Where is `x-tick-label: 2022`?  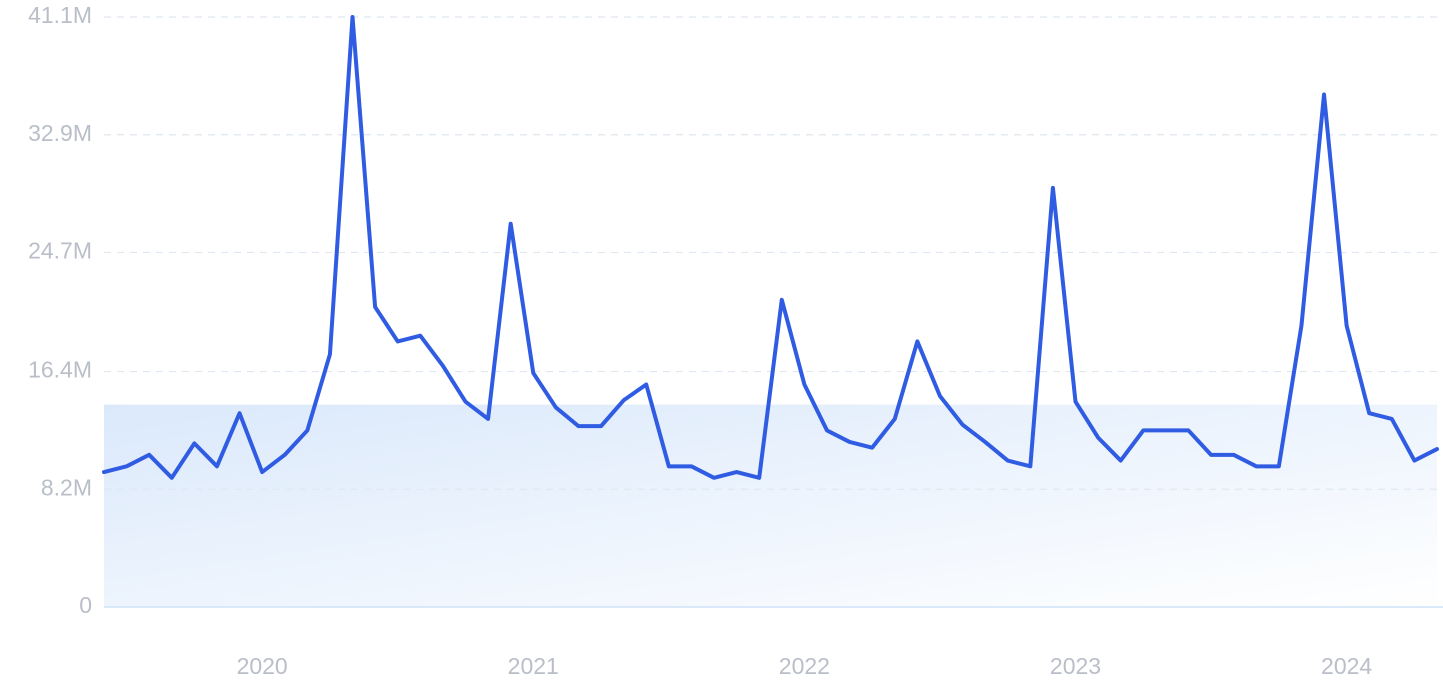
x-tick-label: 2022 is located at coordinates (804, 666).